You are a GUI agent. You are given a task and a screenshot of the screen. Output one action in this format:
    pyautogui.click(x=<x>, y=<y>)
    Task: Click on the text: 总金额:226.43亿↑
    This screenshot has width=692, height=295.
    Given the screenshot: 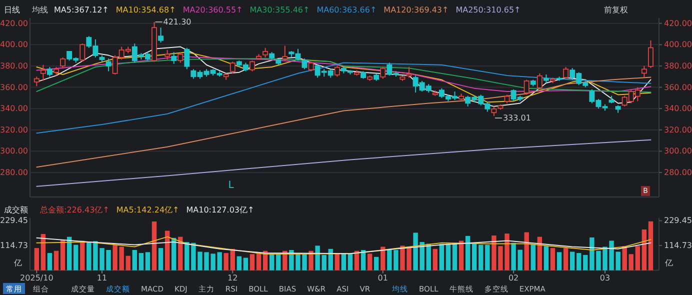 What is the action you would take?
    pyautogui.click(x=74, y=210)
    